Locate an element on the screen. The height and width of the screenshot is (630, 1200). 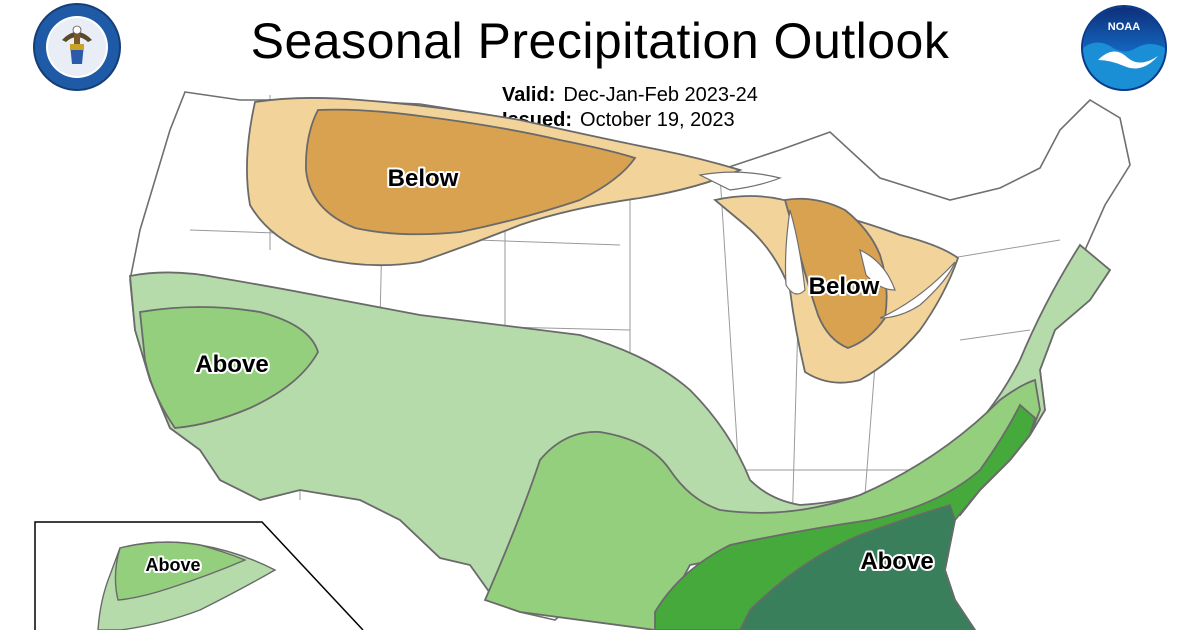
valid-value: Dec-Jan-Feb 2023-24 is located at coordinates (660, 95).